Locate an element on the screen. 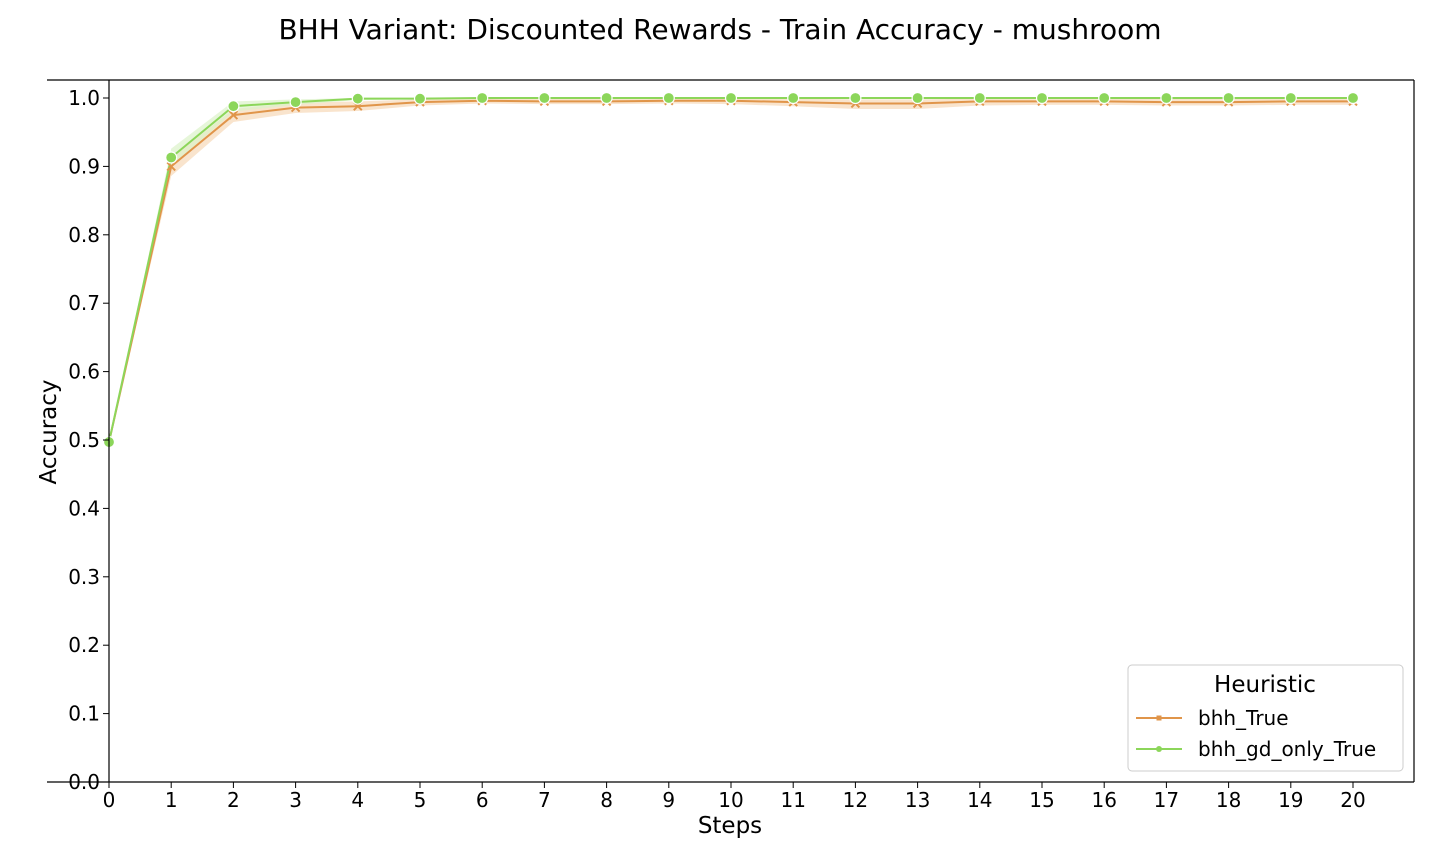 The image size is (1440, 864). legend-marker-bhh_True is located at coordinates (1159, 718).